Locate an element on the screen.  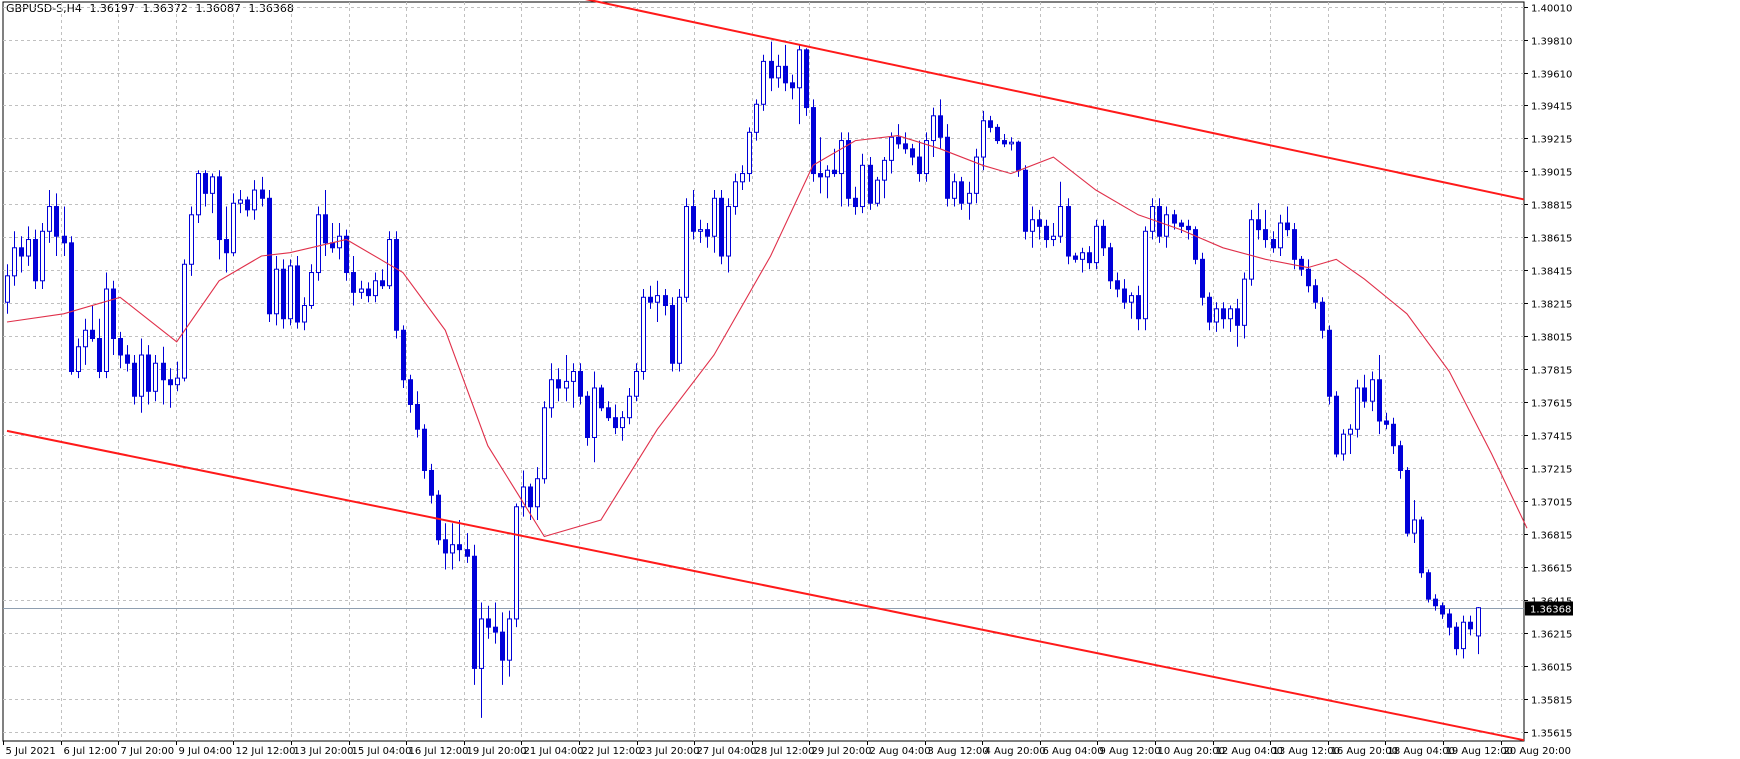
y-tick-label: 1.37215 is located at coordinates (1551, 470).